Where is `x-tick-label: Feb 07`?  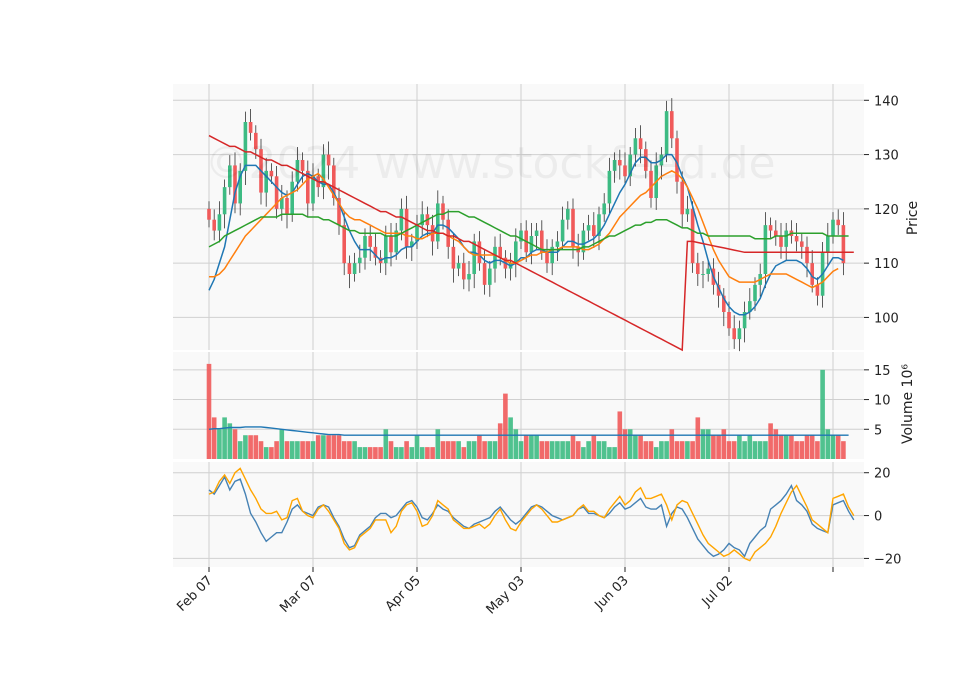 x-tick-label: Feb 07 is located at coordinates (195, 594).